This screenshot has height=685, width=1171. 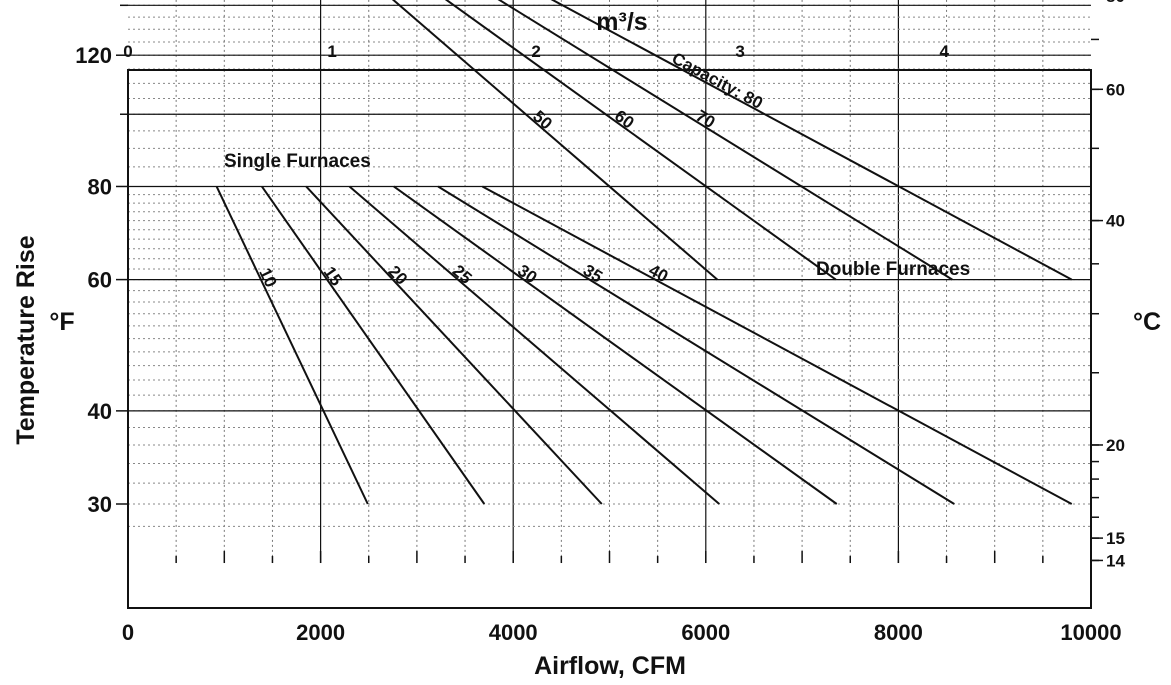 I want to click on single-furnaces-label: Single Furnaces, so click(x=297, y=161).